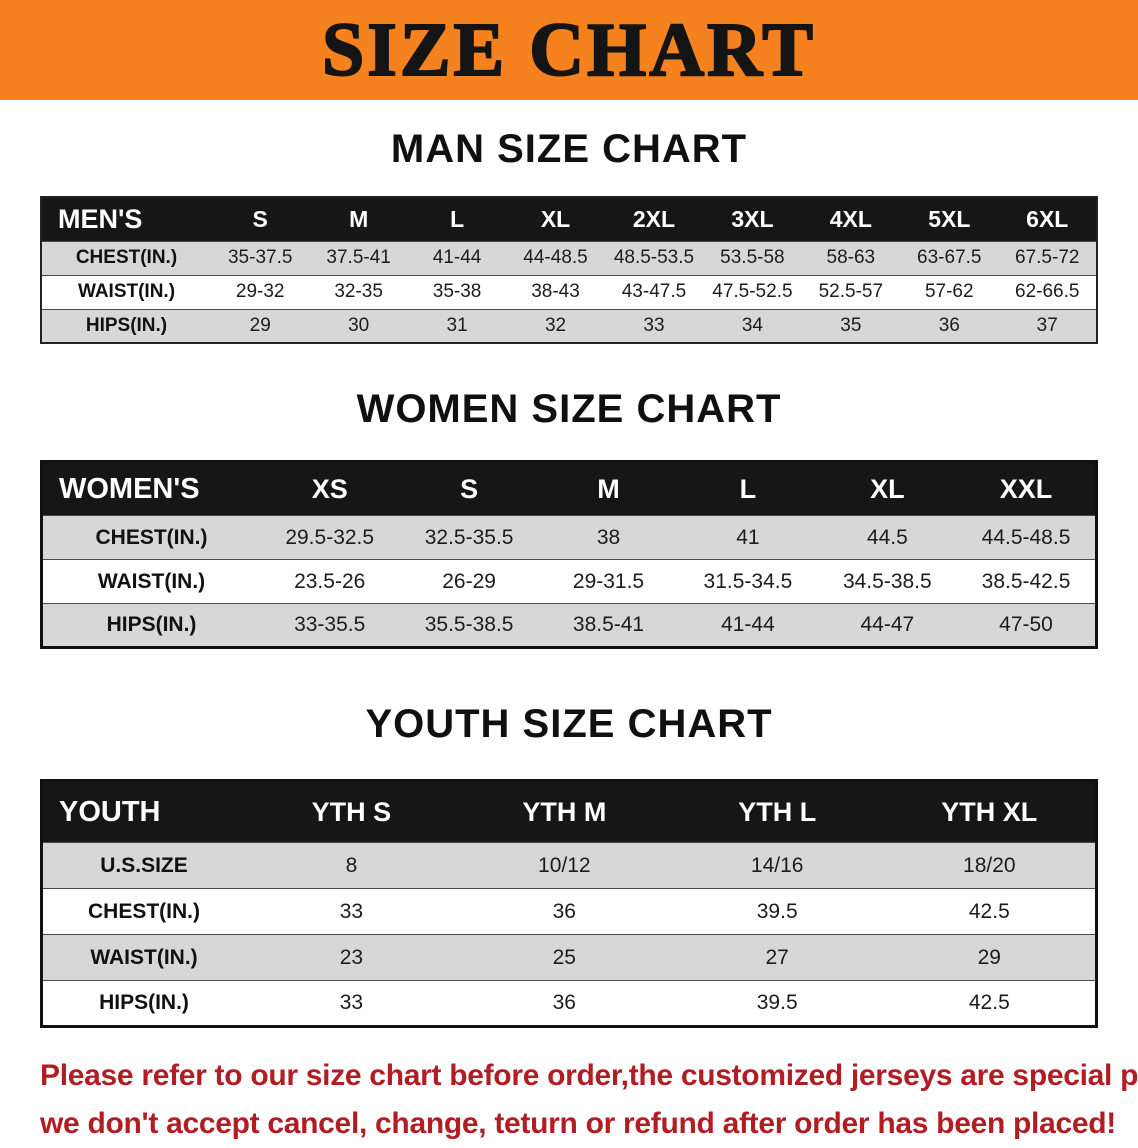 The width and height of the screenshot is (1138, 1148). What do you see at coordinates (150, 581) in the screenshot?
I see `row-label-cell: WAIST(IN.)` at bounding box center [150, 581].